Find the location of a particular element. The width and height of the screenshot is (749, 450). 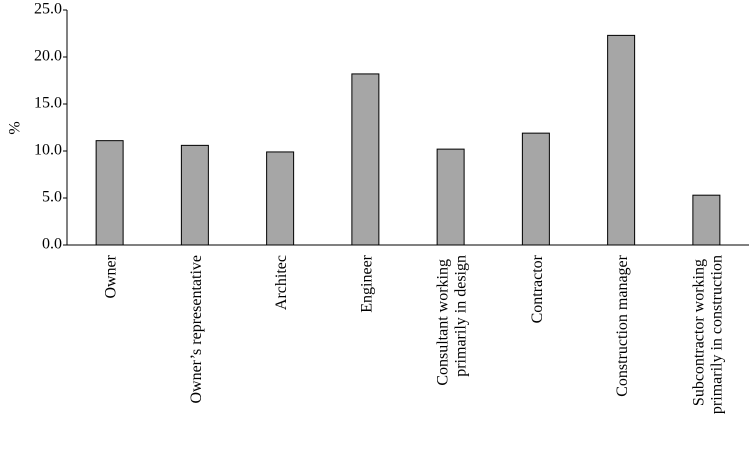

y-axis-label: % is located at coordinates (15, 127).